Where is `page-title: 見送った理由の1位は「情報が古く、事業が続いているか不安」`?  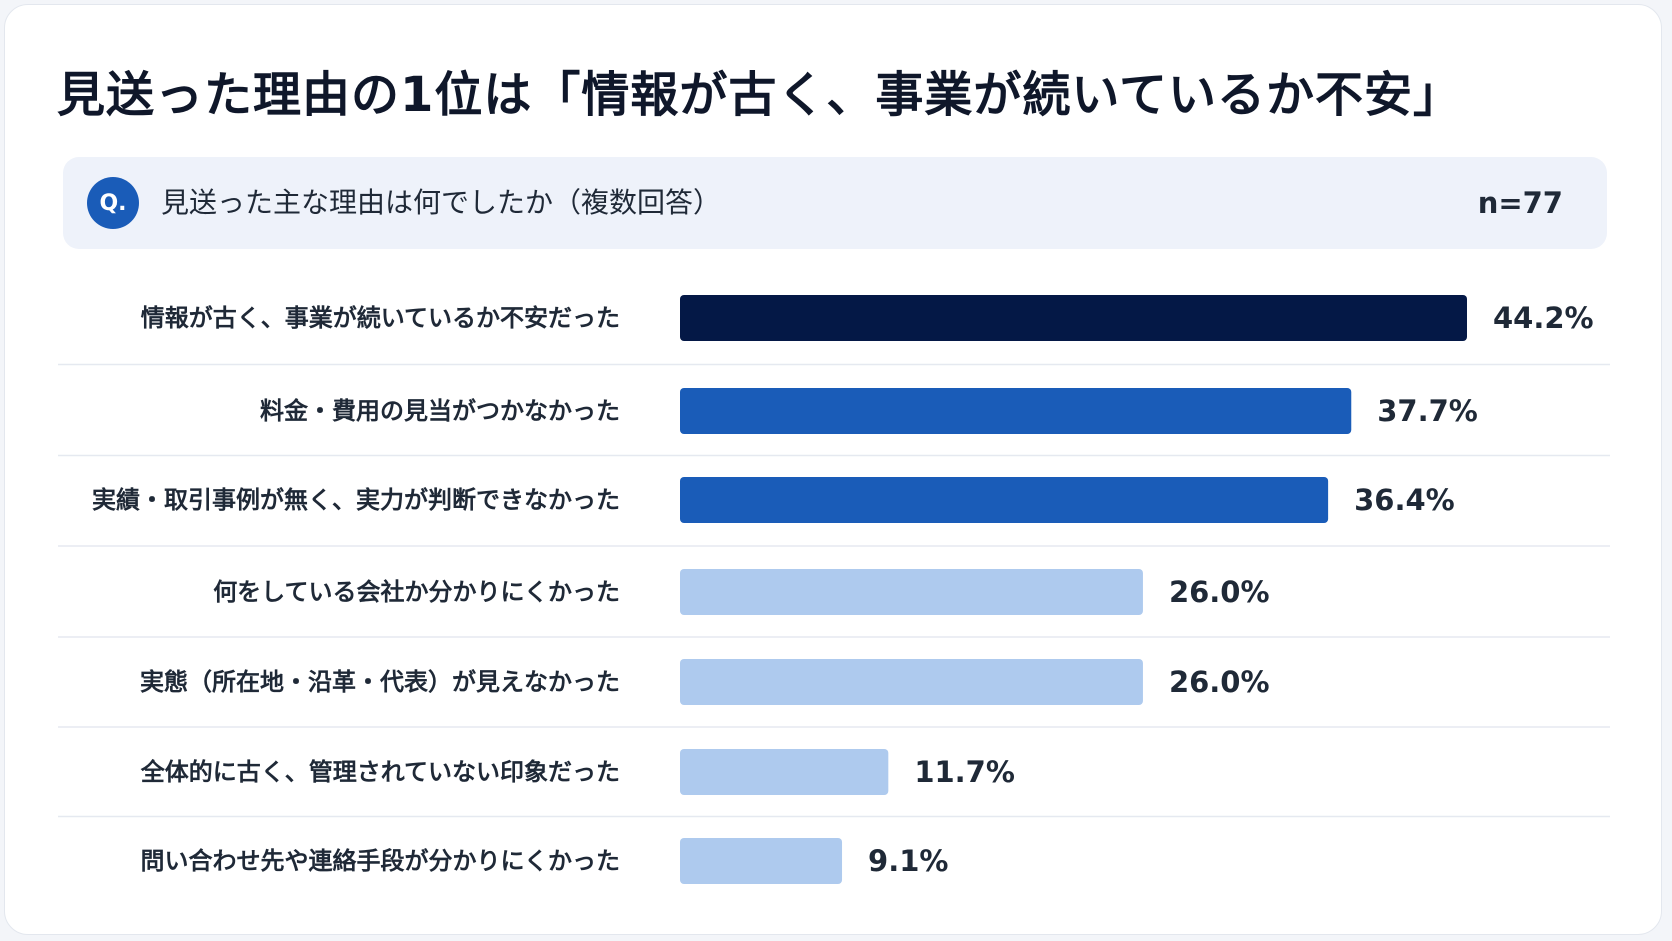
page-title: 見送った理由の1位は「情報が古く、事業が続いているか不安」 is located at coordinates (759, 95).